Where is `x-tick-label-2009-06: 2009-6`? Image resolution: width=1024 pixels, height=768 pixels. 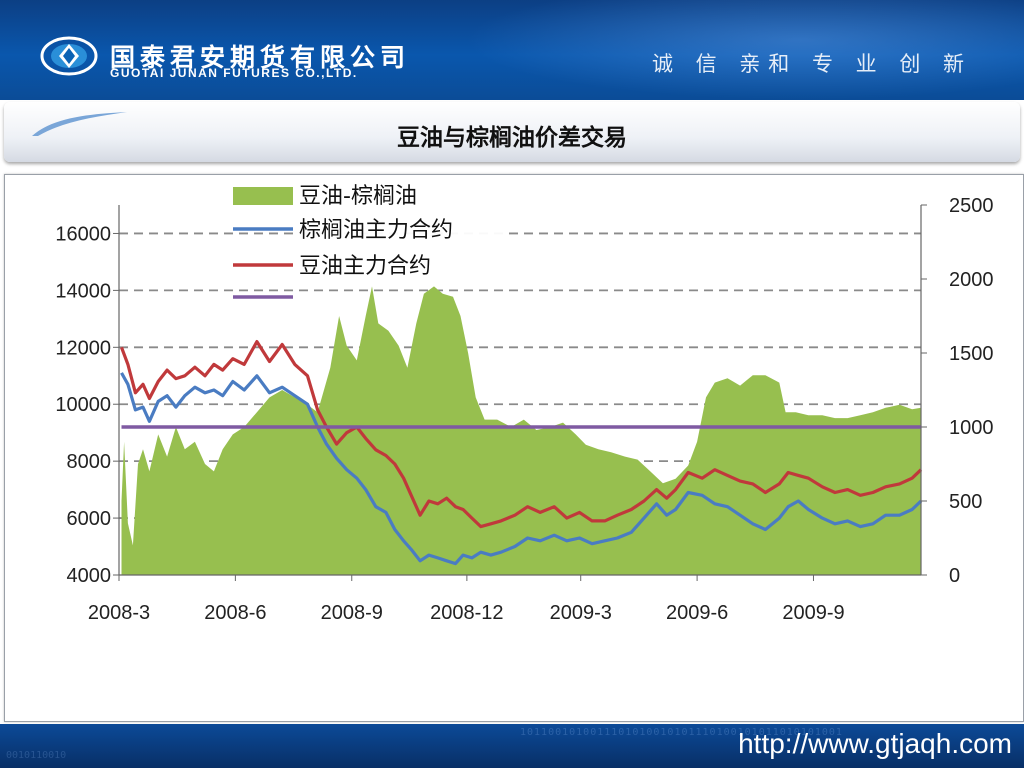 x-tick-label-2009-06: 2009-6 is located at coordinates (697, 613).